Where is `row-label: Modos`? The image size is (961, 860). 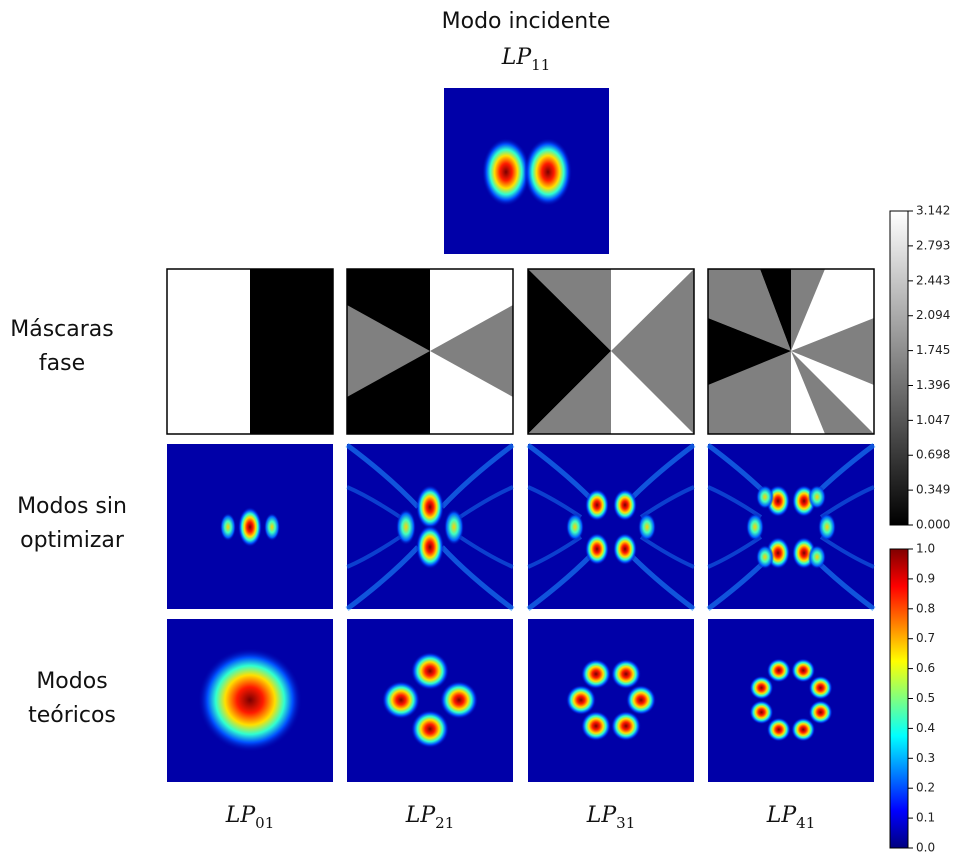
row-label: Modos is located at coordinates (71, 681).